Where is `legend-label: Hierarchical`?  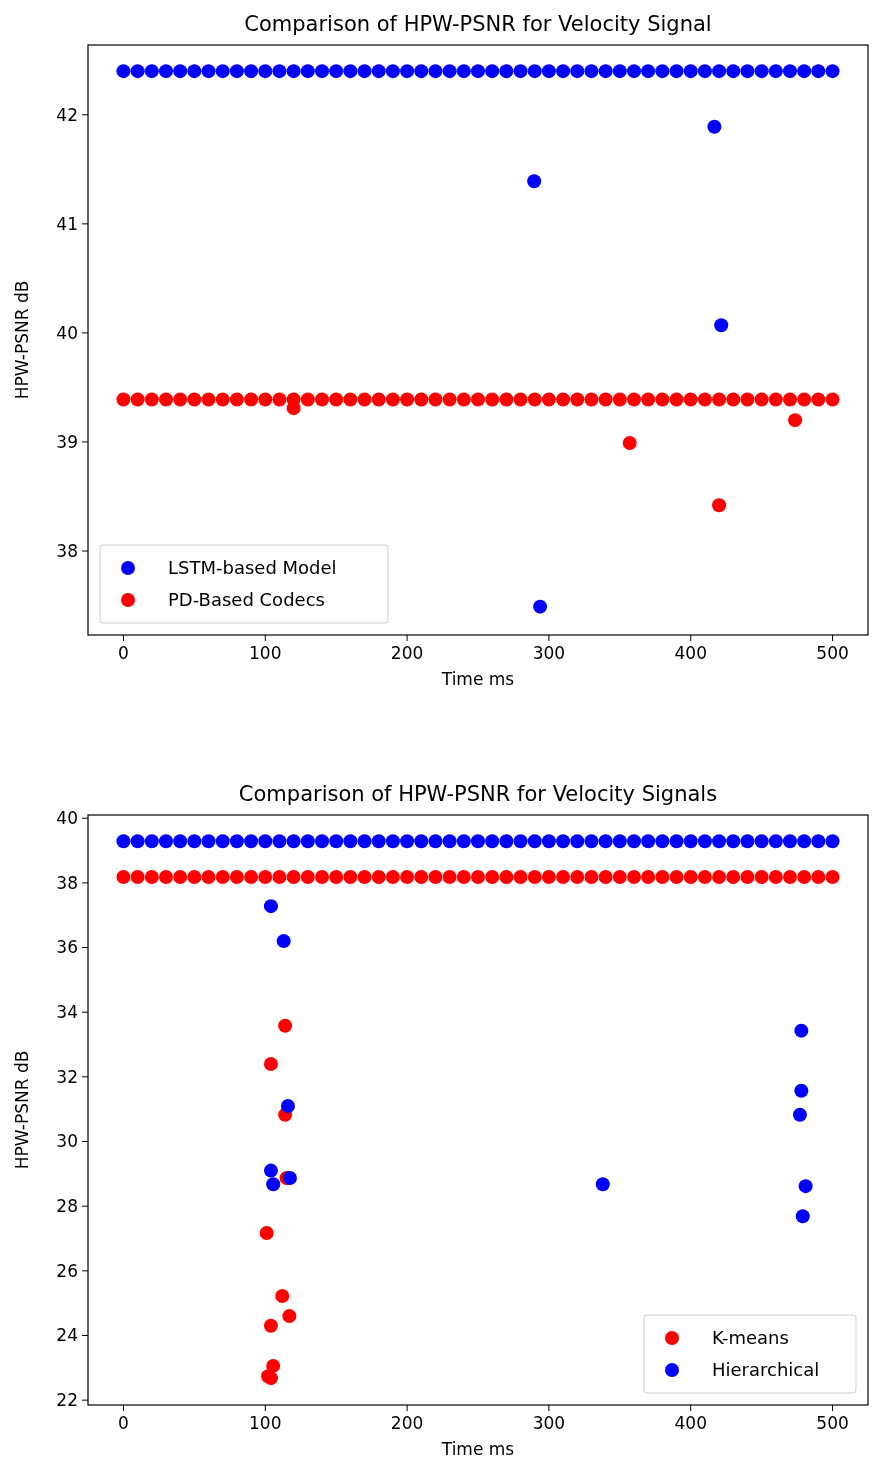 legend-label: Hierarchical is located at coordinates (766, 1370).